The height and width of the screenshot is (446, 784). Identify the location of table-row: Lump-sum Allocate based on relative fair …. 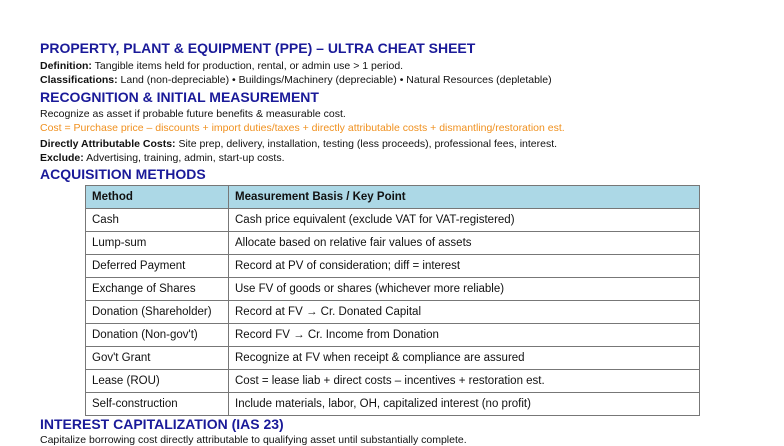
(392, 243).